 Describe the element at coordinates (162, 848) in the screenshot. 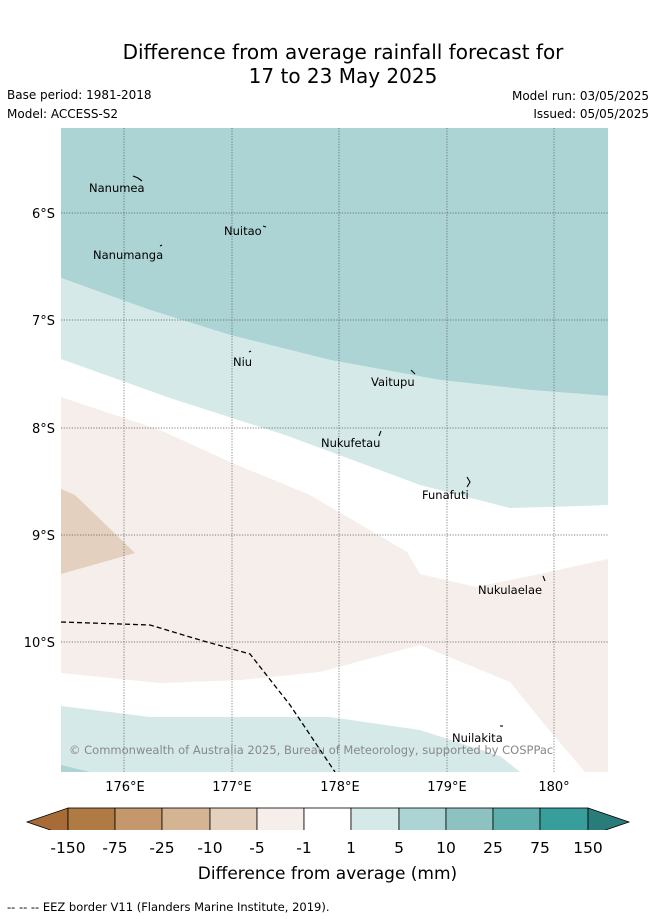

I see `colorbar-tick: -25` at that location.